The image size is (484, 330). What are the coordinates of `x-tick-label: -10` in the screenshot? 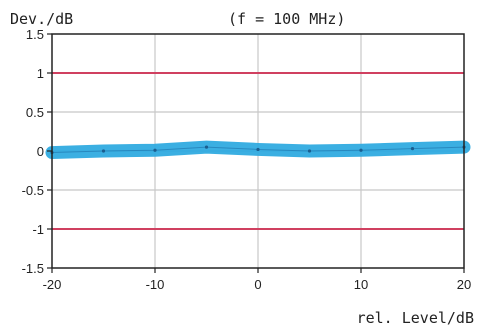 It's located at (155, 284).